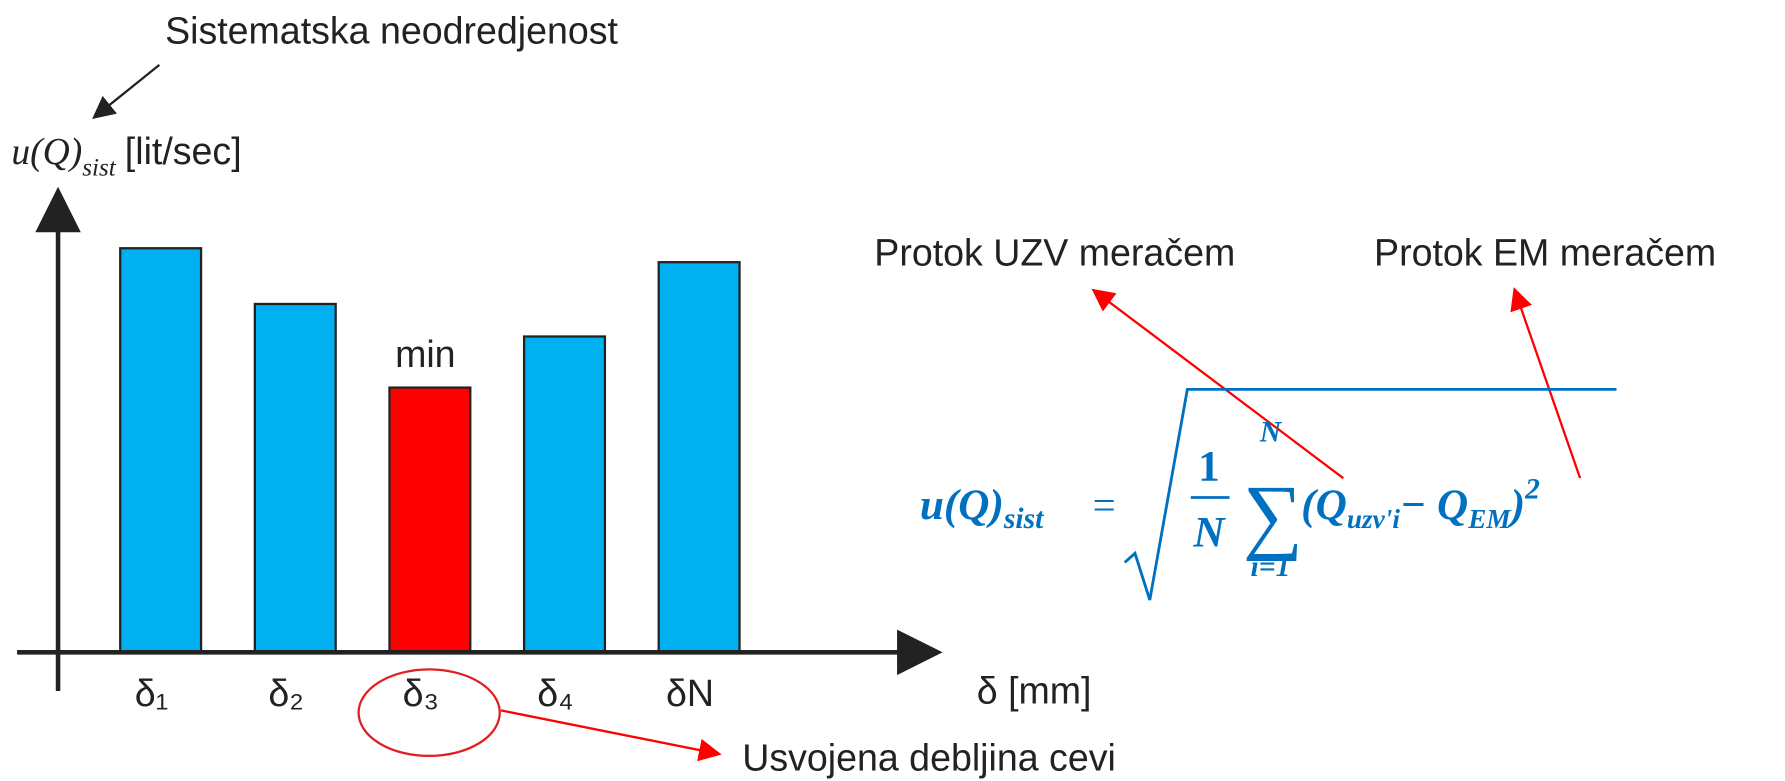 Image resolution: width=1785 pixels, height=781 pixels. Describe the element at coordinates (1324, 505) in the screenshot. I see `q1: (Q` at that location.